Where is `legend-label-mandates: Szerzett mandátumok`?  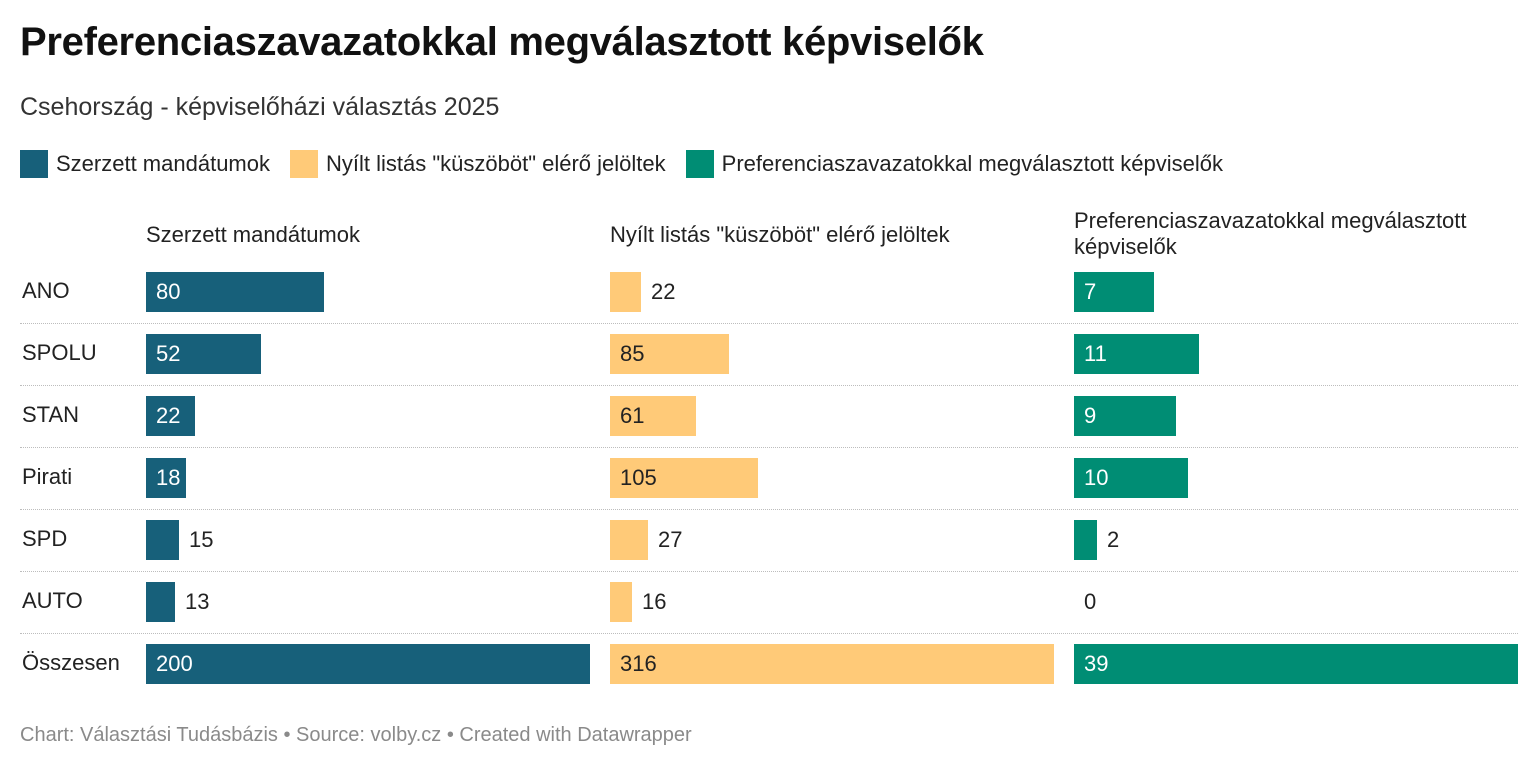
legend-label-mandates: Szerzett mandátumok is located at coordinates (163, 163).